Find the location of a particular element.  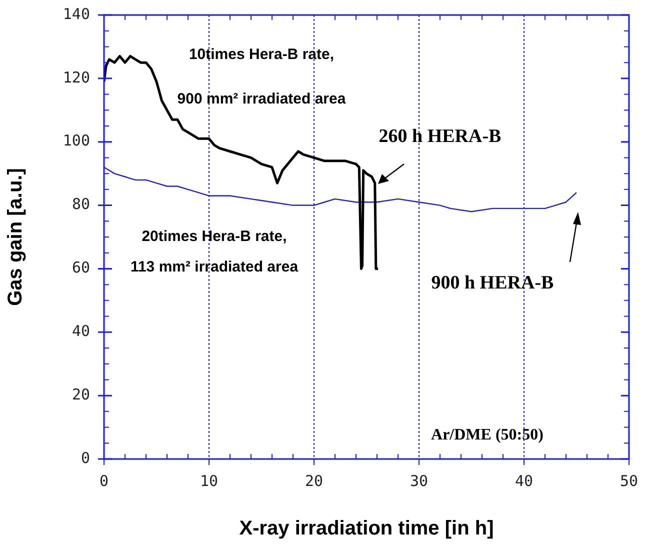

y-tick-label: 0 is located at coordinates (85, 457).